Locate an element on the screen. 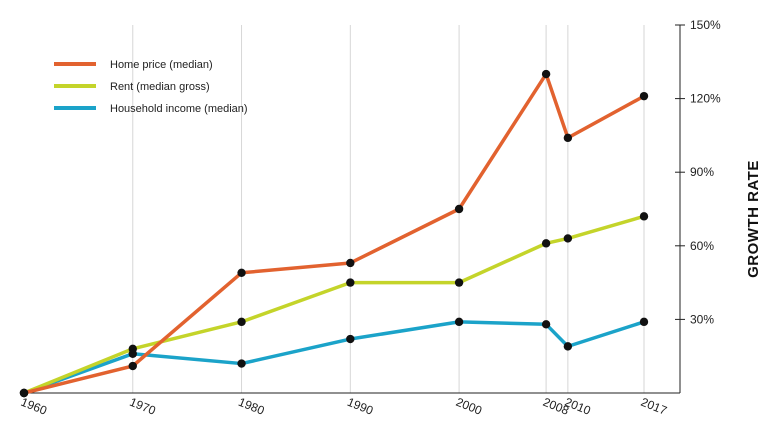  x-tick-label-1960: 1960 is located at coordinates (34, 406).